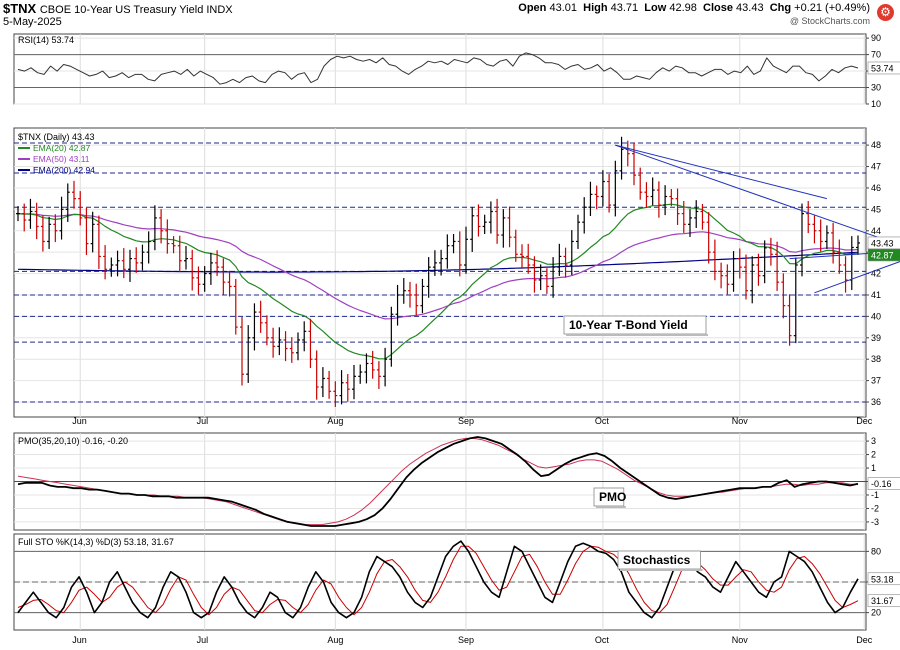 The height and width of the screenshot is (650, 900). What do you see at coordinates (876, 381) in the screenshot?
I see `price-tick-label: 37` at bounding box center [876, 381].